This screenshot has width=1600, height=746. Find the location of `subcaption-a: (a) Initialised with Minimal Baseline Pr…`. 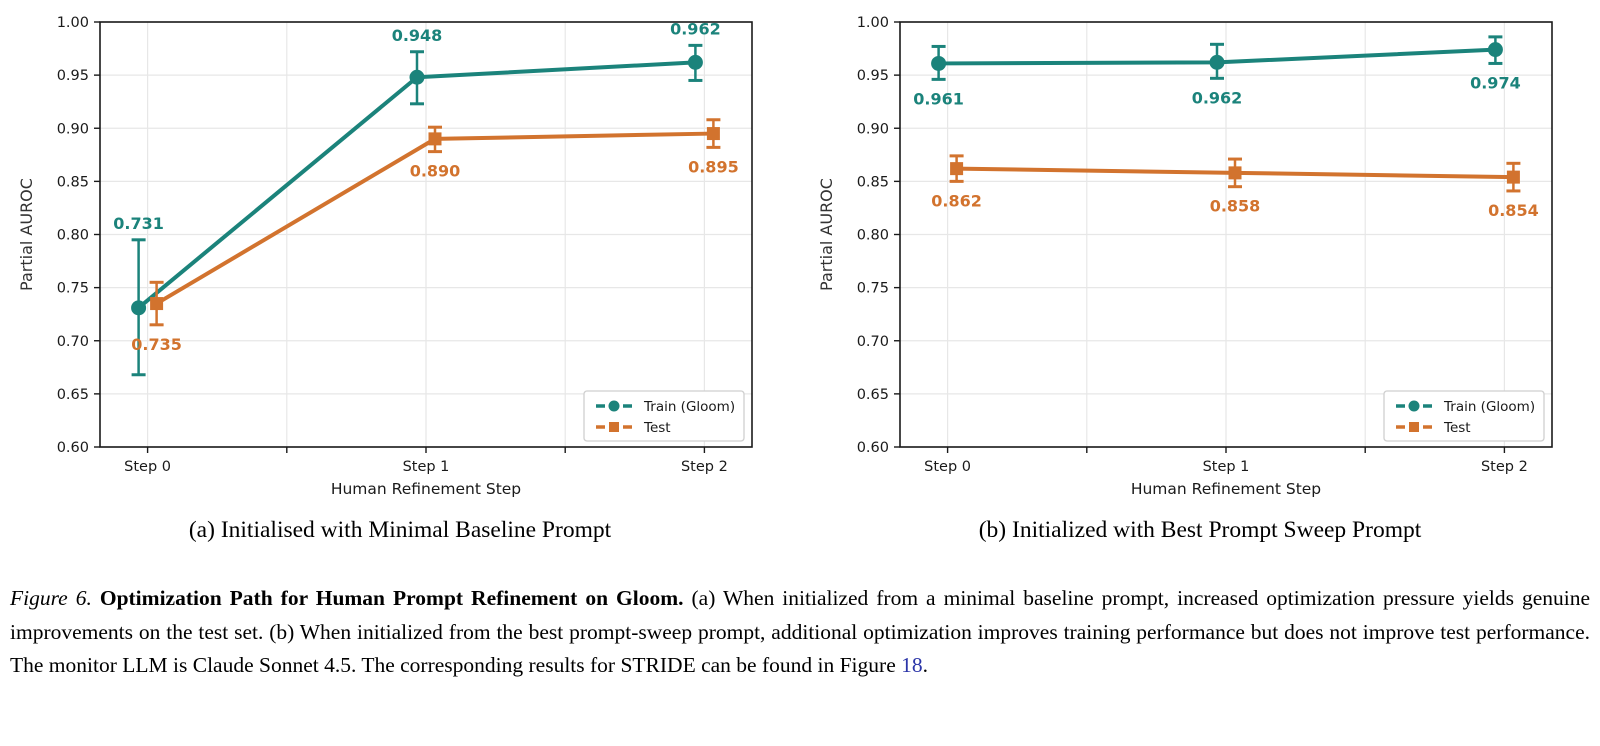

subcaption-a: (a) Initialised with Minimal Baseline Pr… is located at coordinates (400, 530).